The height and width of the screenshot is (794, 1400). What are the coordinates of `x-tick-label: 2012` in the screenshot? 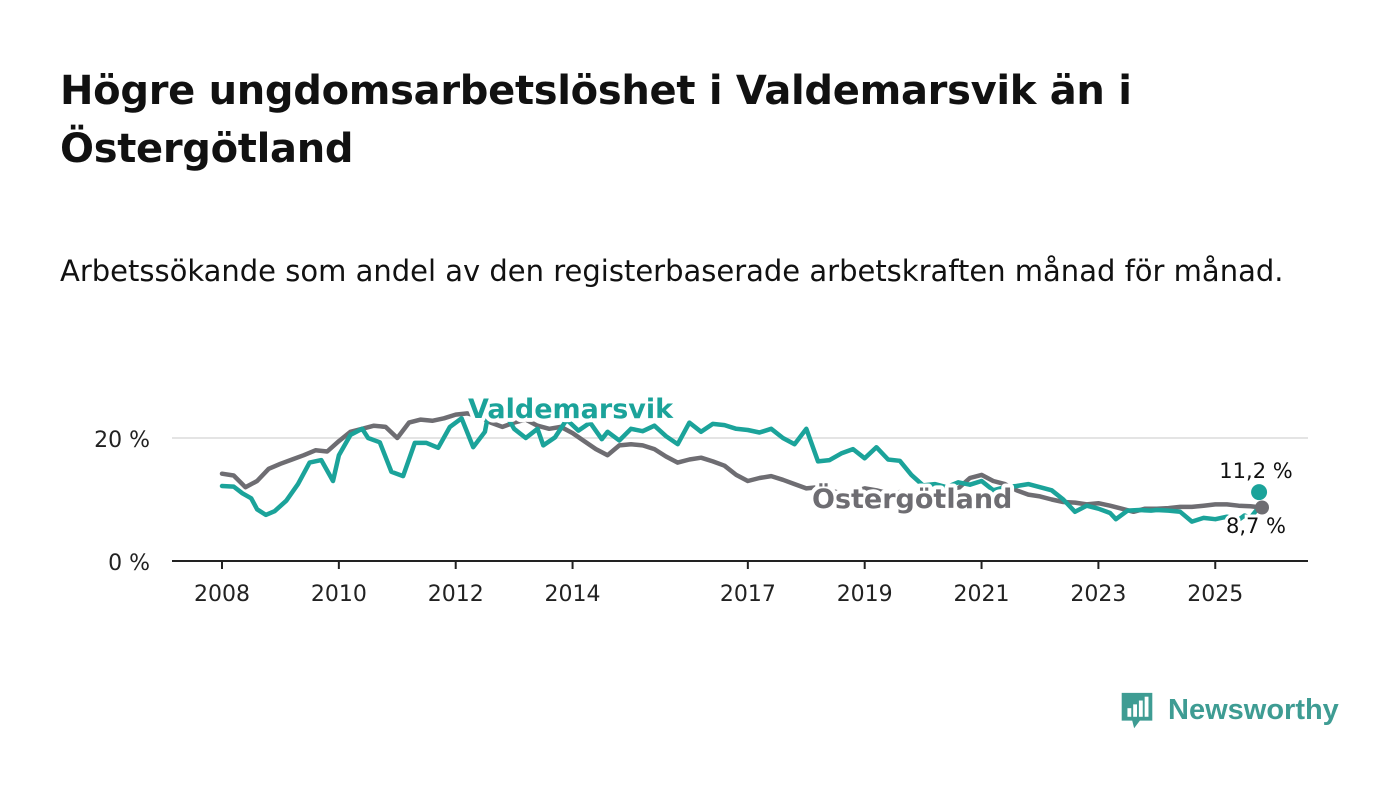 It's located at (456, 594).